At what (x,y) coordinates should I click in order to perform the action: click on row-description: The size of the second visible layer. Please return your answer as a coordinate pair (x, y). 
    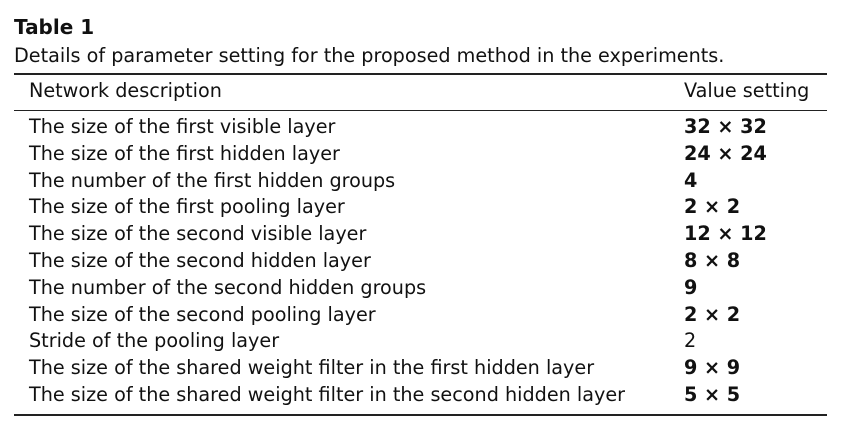
    Looking at the image, I should click on (198, 234).